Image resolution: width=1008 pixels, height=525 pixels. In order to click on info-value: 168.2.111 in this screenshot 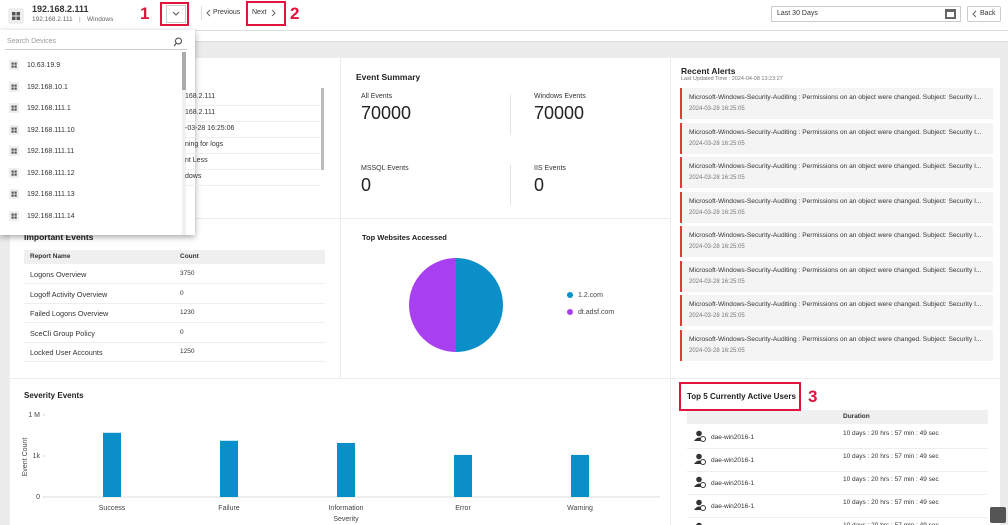, I will do `click(252, 114)`.